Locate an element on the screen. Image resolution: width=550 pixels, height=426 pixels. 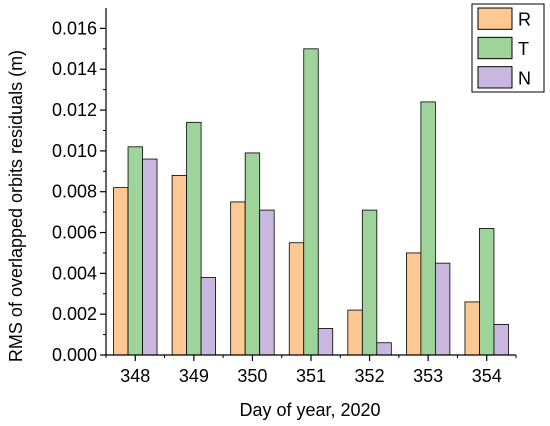
legend-swatch-N is located at coordinates (495, 77).